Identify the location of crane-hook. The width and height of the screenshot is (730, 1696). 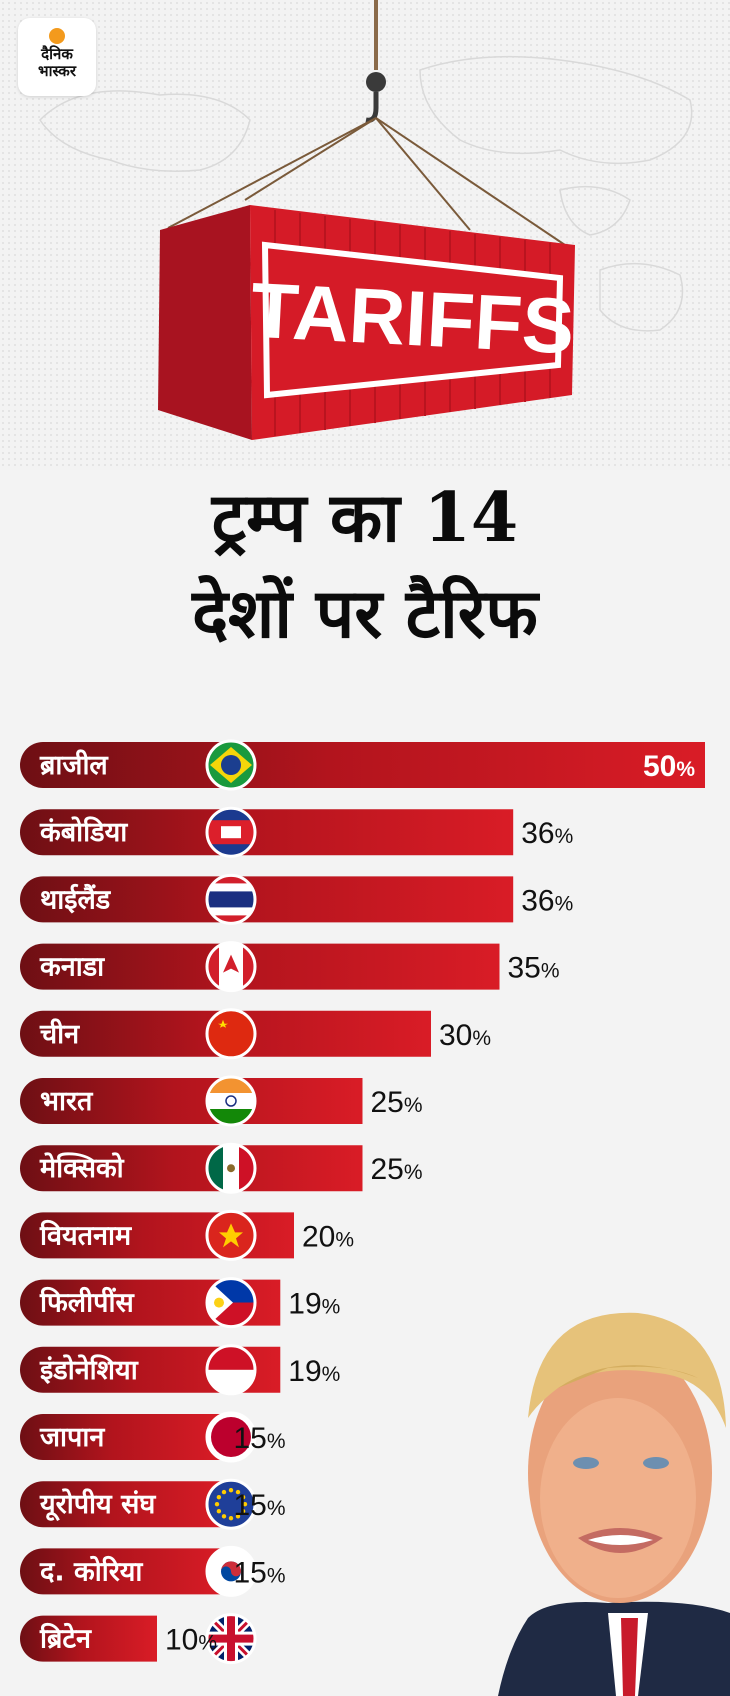
(372, 107).